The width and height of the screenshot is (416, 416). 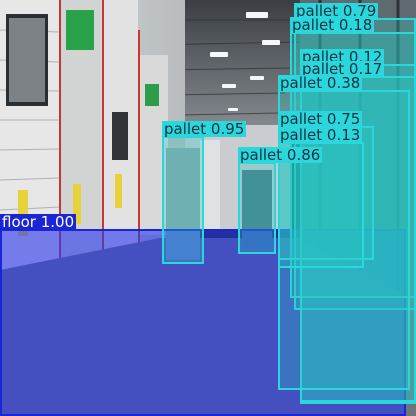 I want to click on pallet-detection-label: pallet 0.86, so click(x=280, y=155).